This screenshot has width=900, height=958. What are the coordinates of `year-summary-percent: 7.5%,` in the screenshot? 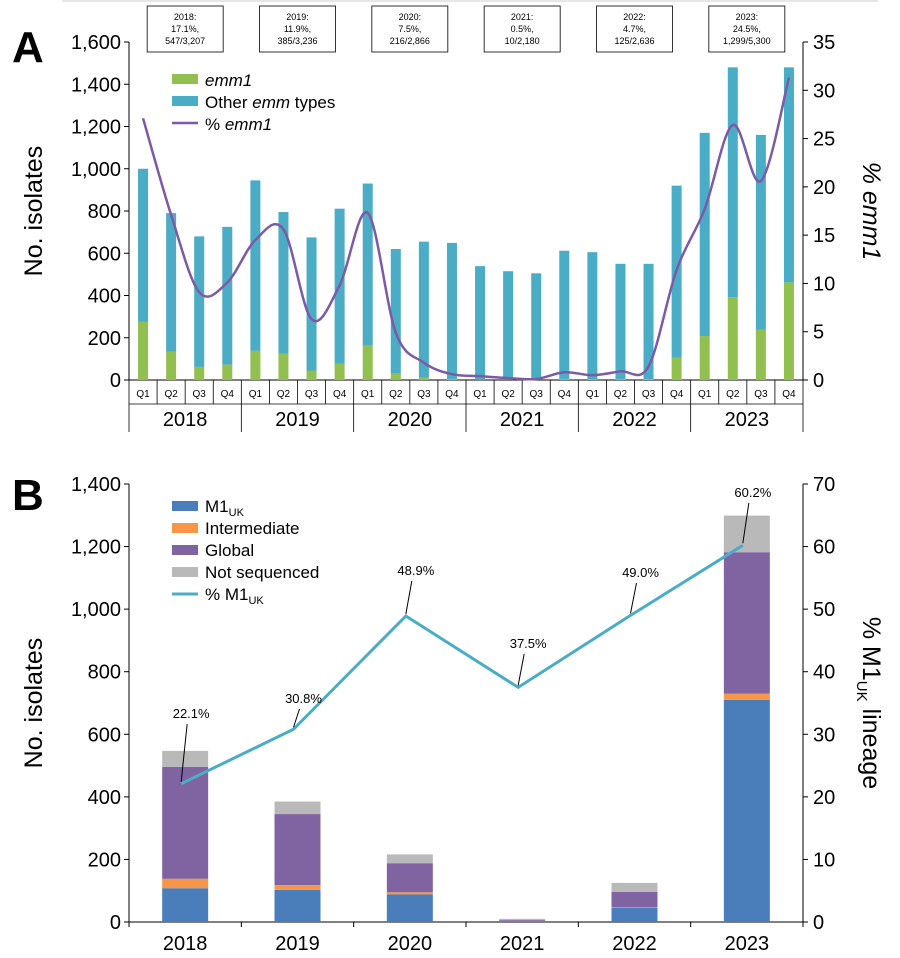 It's located at (409, 29).